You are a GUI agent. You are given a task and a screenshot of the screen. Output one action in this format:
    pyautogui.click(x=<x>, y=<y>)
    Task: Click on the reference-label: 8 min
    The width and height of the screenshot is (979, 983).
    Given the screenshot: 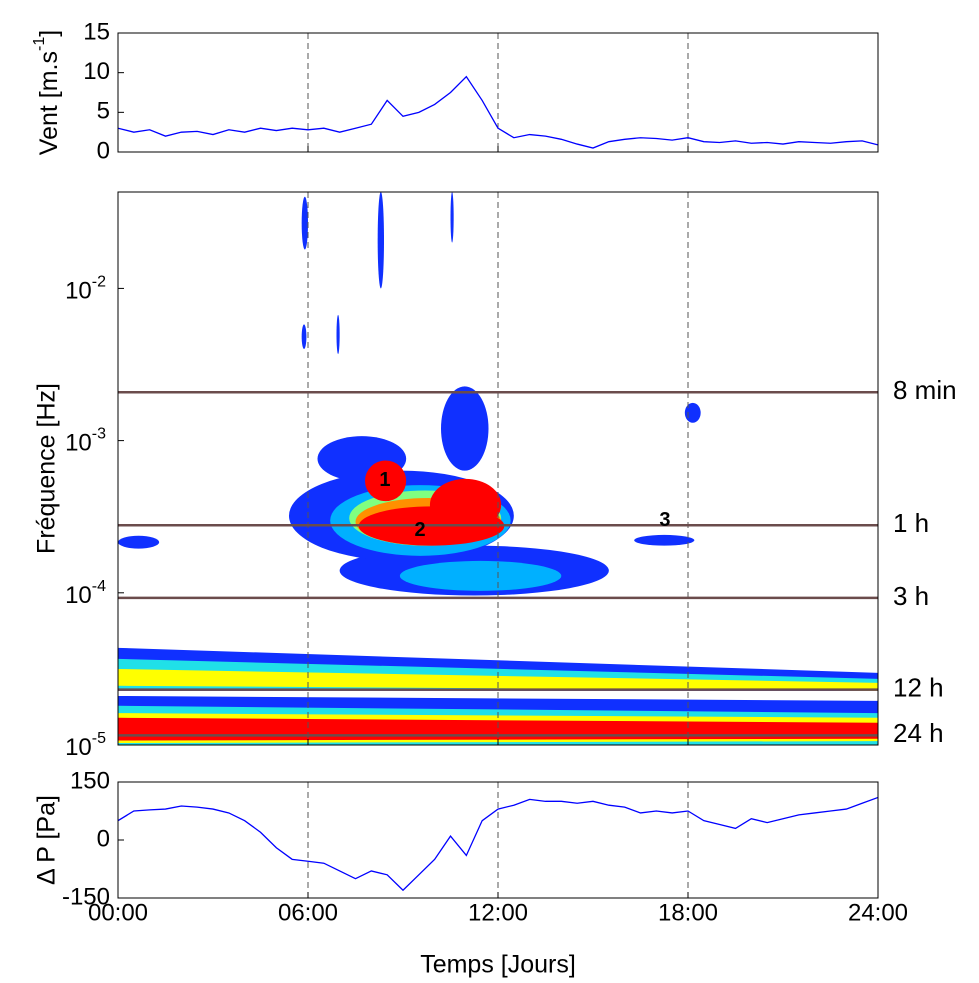 What is the action you would take?
    pyautogui.click(x=925, y=390)
    